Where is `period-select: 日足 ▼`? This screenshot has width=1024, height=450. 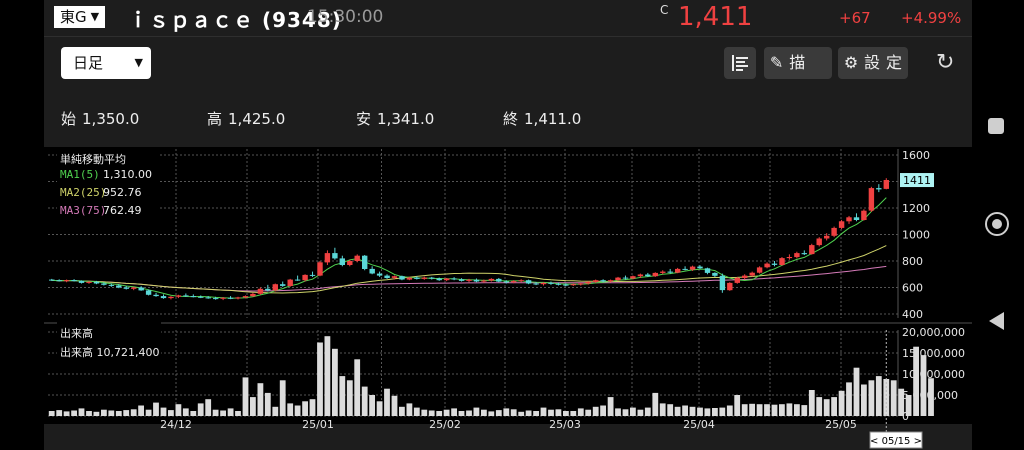
period-select: 日足 ▼ is located at coordinates (106, 63).